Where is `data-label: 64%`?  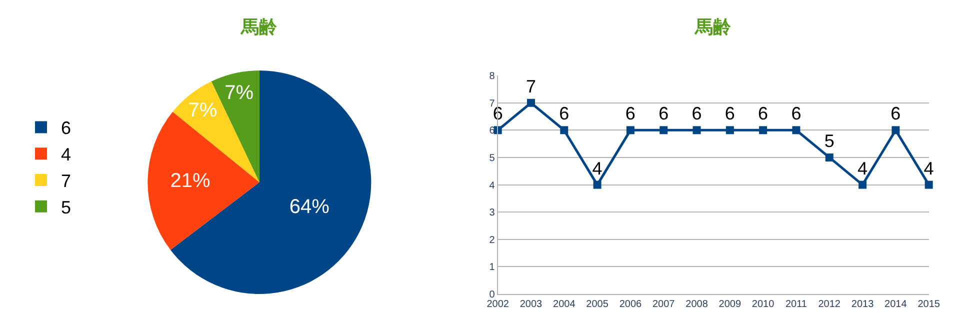 data-label: 64% is located at coordinates (309, 207).